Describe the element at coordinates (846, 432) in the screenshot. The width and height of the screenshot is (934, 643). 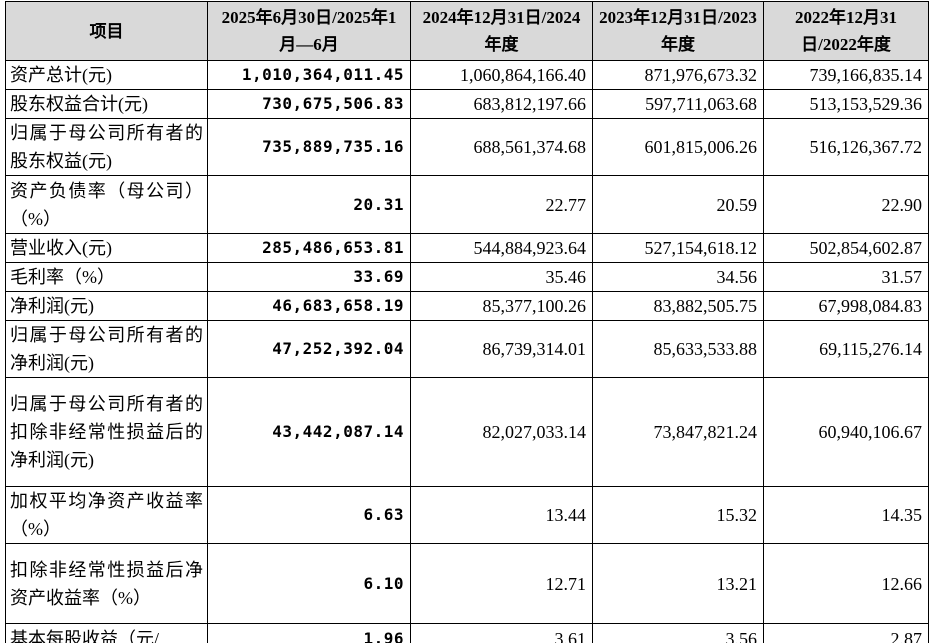
I see `value-cell: 60,940,106.67` at that location.